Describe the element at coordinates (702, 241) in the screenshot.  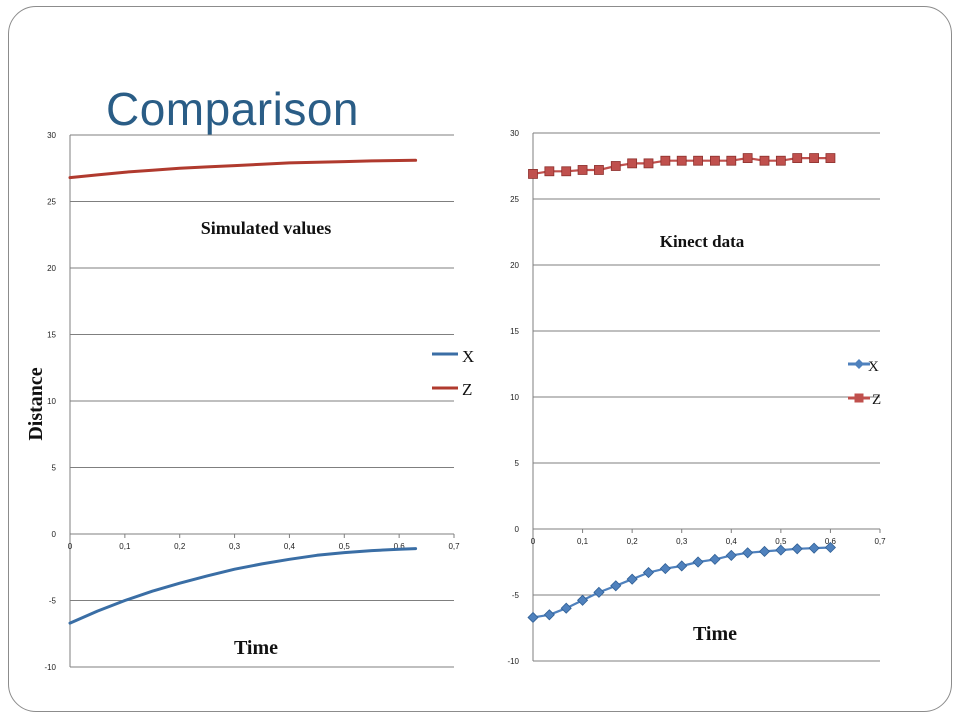
I see `chart-title: Kinect data` at that location.